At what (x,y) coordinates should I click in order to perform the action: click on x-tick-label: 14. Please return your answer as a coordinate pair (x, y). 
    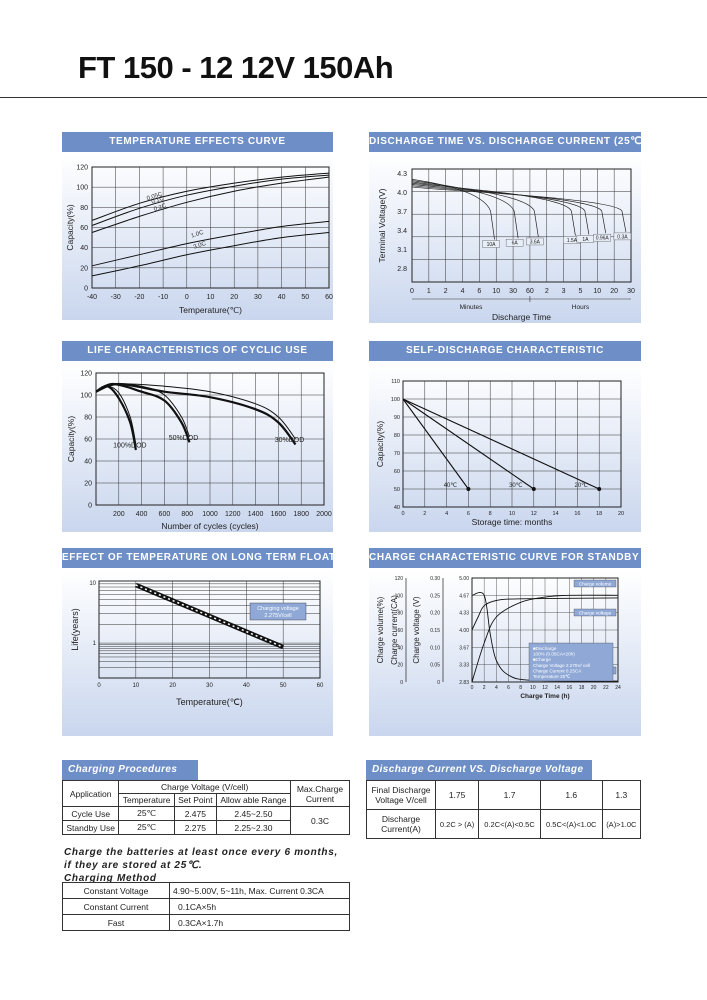
    Looking at the image, I should click on (557, 688).